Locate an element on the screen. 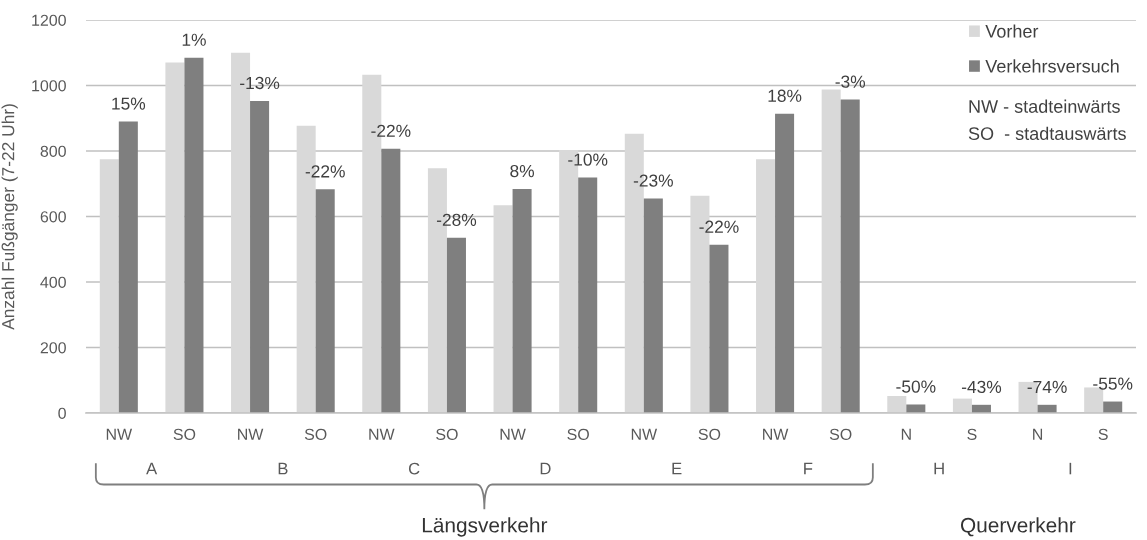 This screenshot has height=540, width=1147. annotation: -50% is located at coordinates (916, 386).